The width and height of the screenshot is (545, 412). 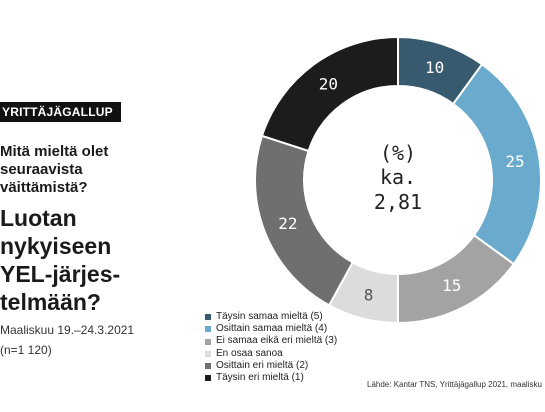 What do you see at coordinates (287, 223) in the screenshot?
I see `slice-value-label: 22` at bounding box center [287, 223].